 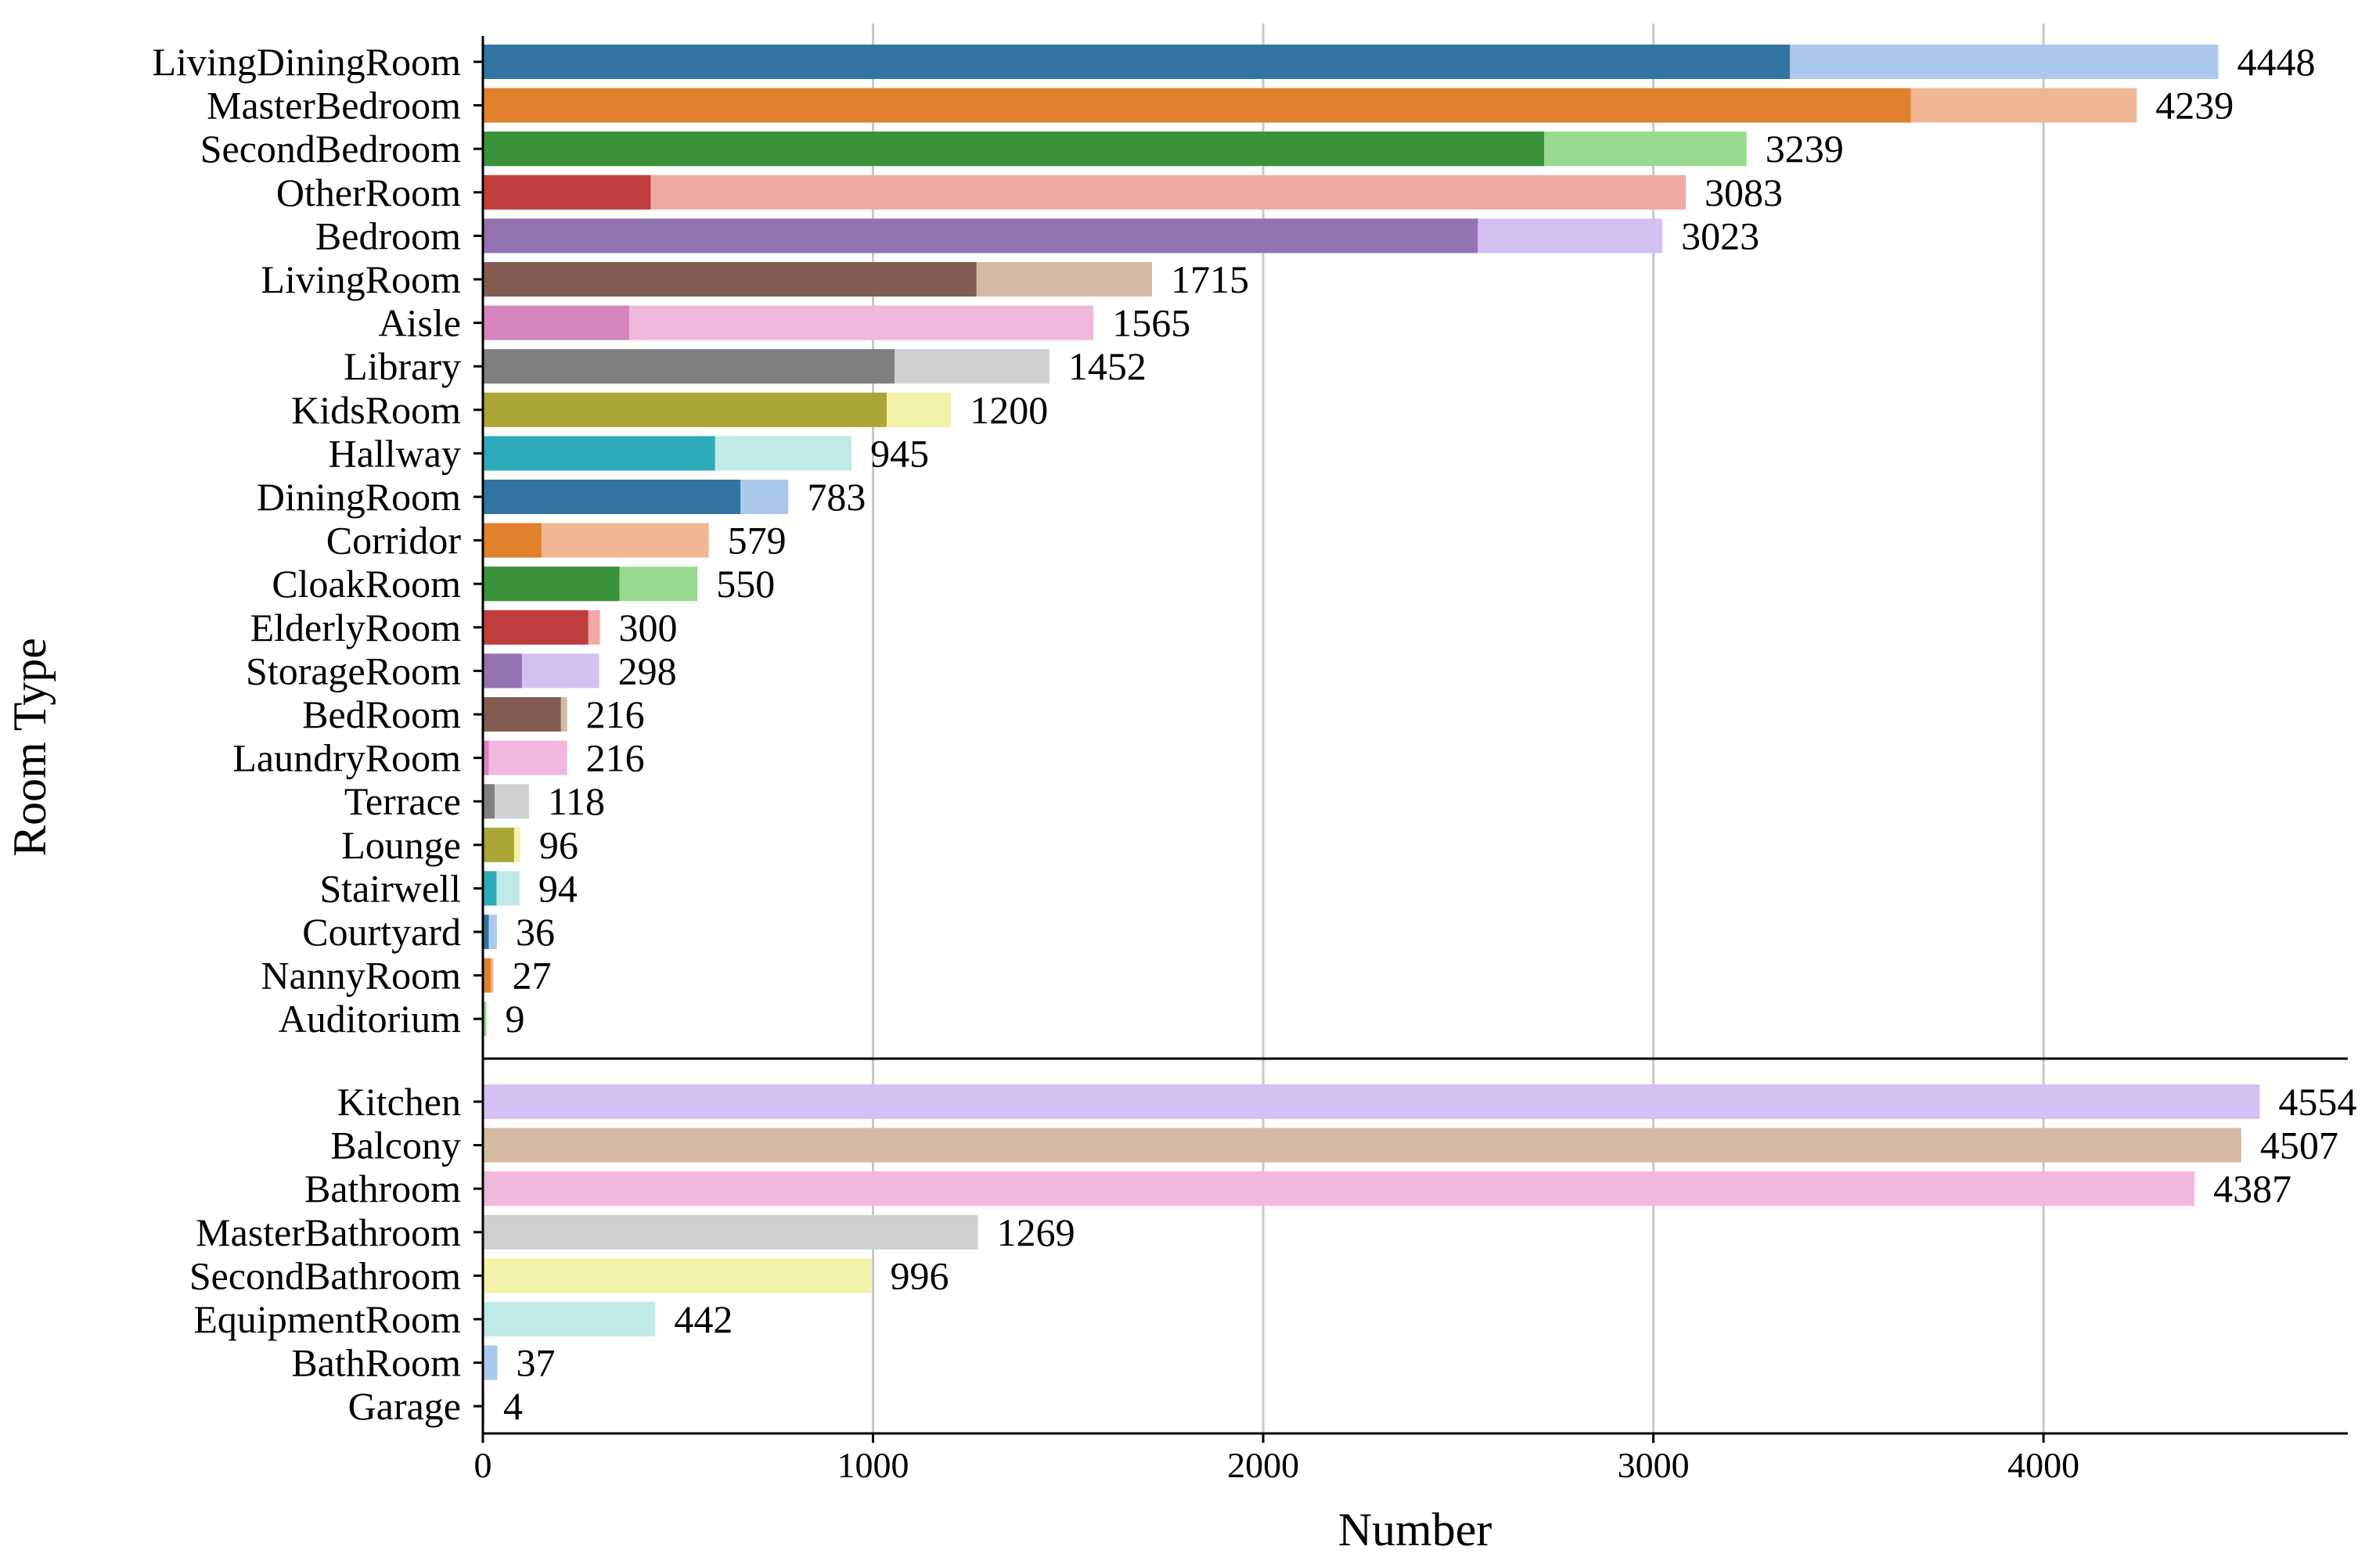 What do you see at coordinates (361, 279) in the screenshot?
I see `category-label-living-room: LivingRoom` at bounding box center [361, 279].